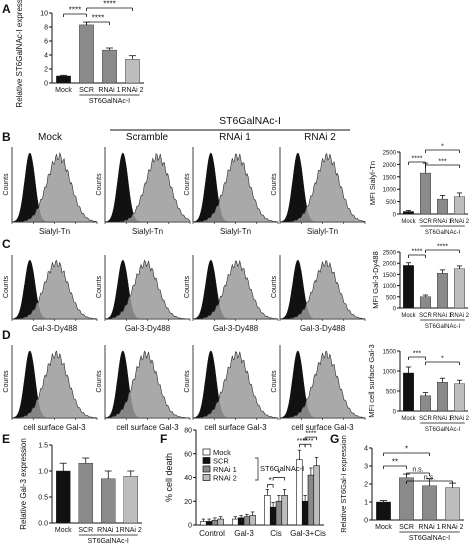 This screenshot has height=553, width=474. What do you see at coordinates (308, 533) in the screenshot?
I see `group-label: Gal-3+Cis` at bounding box center [308, 533].